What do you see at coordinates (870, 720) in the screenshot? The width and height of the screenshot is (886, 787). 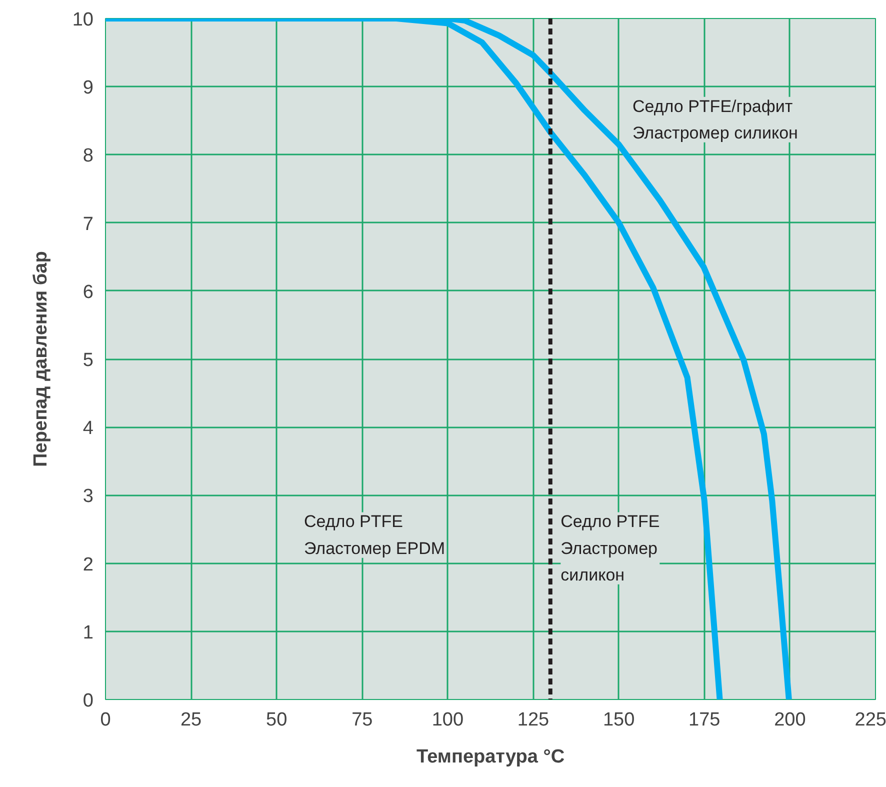 I see `x-tick-label: 225` at bounding box center [870, 720].